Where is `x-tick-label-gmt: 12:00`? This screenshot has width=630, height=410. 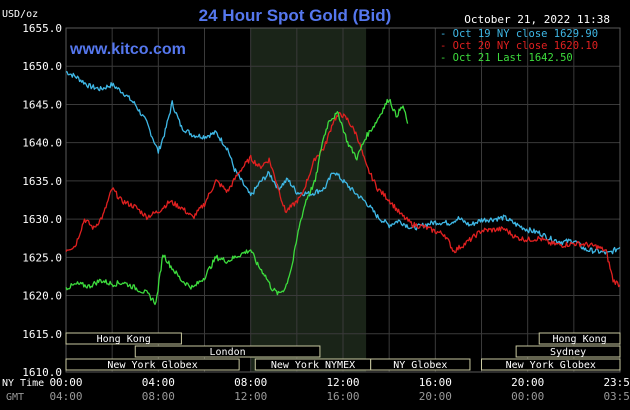 x-tick-label-gmt: 12:00 is located at coordinates (250, 396).